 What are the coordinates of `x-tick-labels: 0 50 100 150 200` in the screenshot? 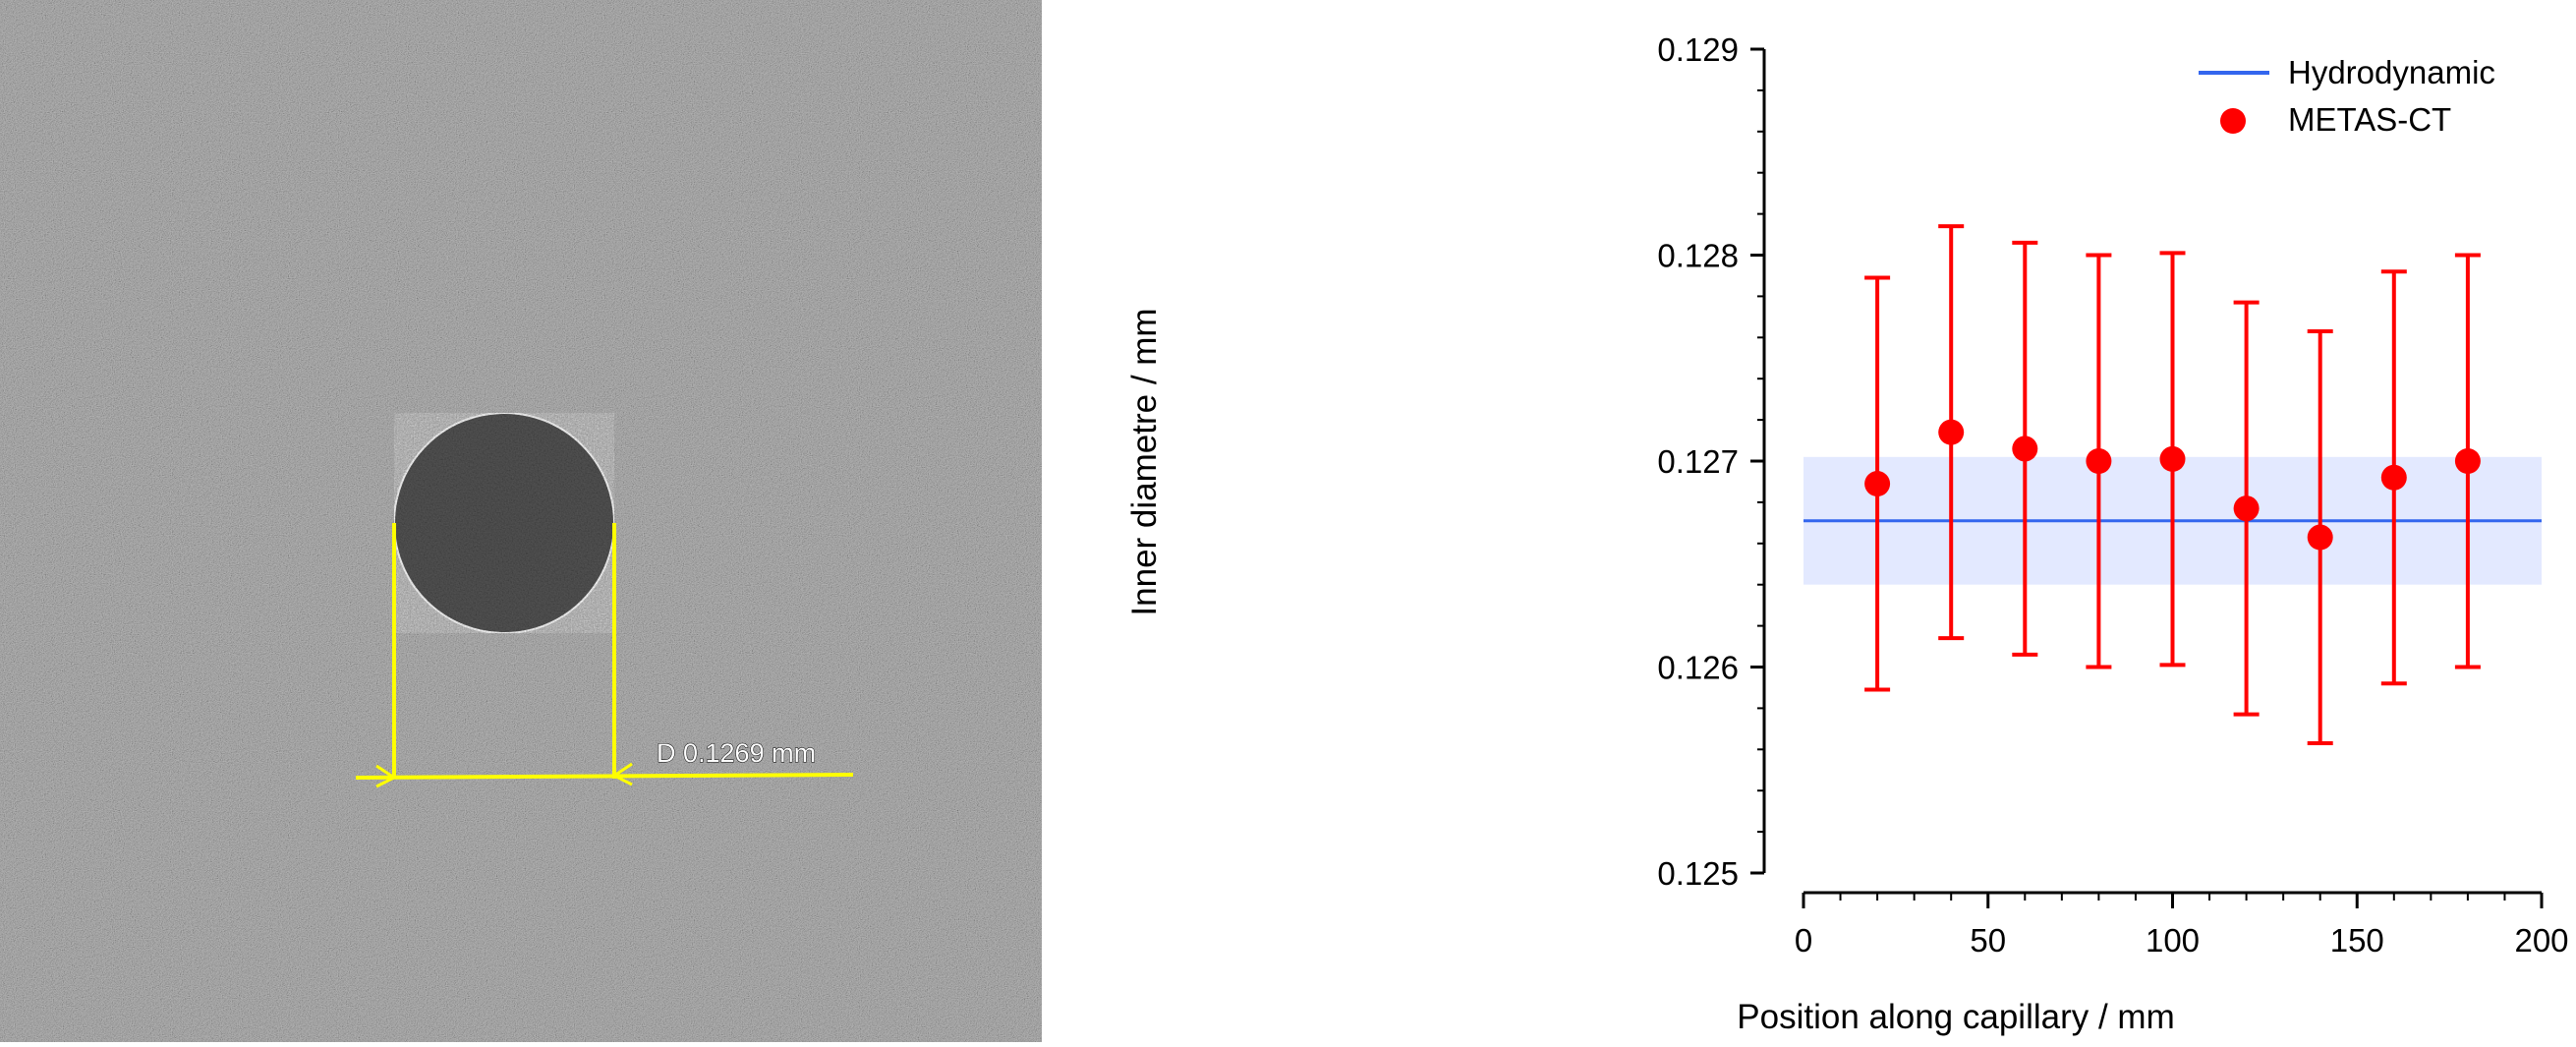 It's located at (2182, 940).